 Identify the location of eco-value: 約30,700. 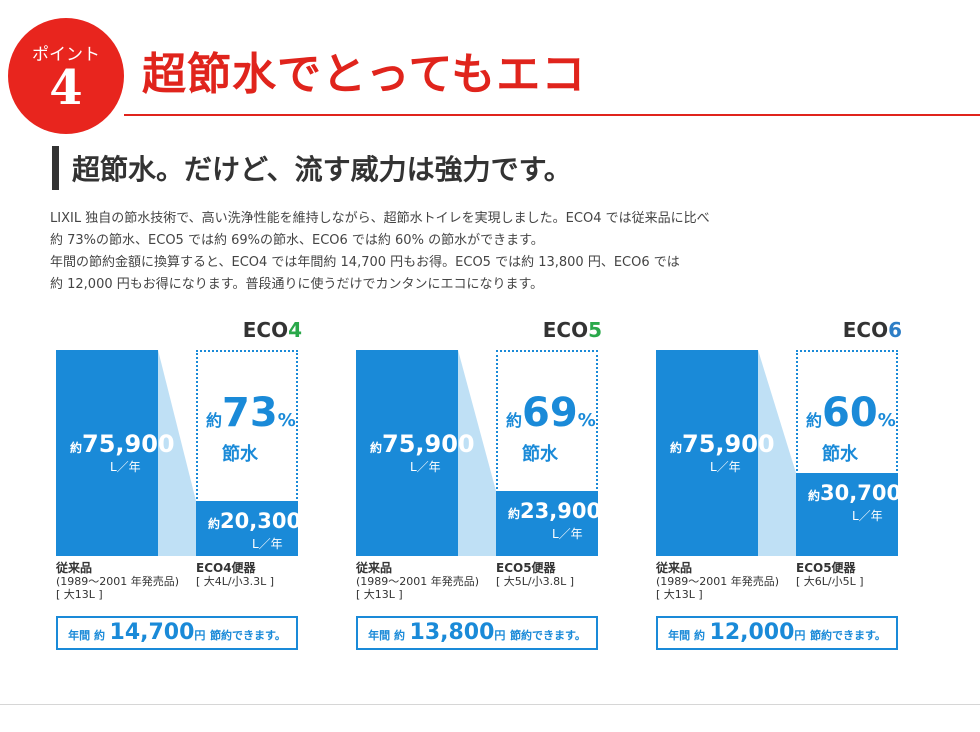
(854, 493).